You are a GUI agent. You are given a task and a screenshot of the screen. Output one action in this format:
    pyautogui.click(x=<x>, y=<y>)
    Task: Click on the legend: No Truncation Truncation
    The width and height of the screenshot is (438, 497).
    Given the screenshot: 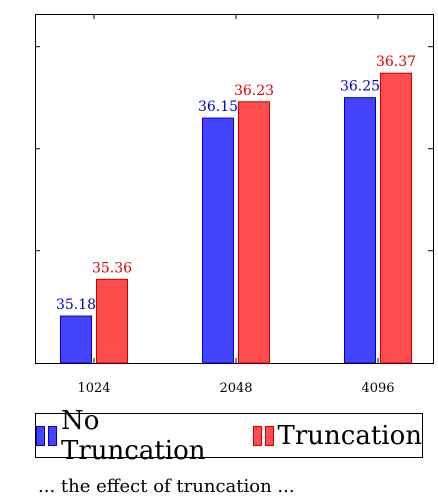 What is the action you would take?
    pyautogui.click(x=229, y=436)
    